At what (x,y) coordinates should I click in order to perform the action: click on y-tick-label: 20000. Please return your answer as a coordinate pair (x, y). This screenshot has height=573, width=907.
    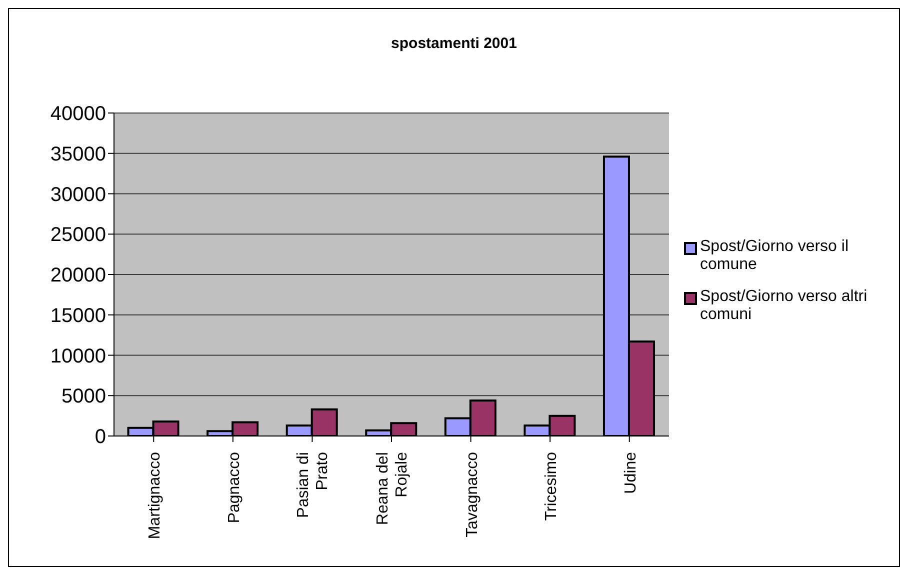
    Looking at the image, I should click on (78, 275).